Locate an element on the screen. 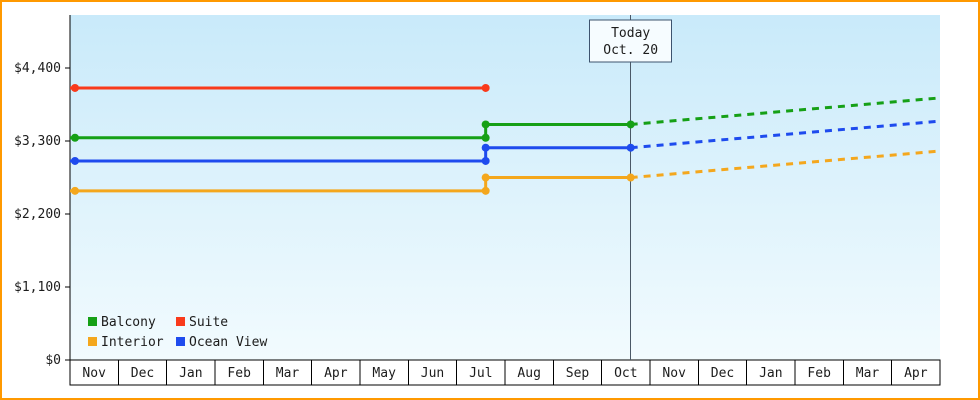 Image resolution: width=980 pixels, height=400 pixels. today-label-line: Oct. 20 is located at coordinates (630, 50).